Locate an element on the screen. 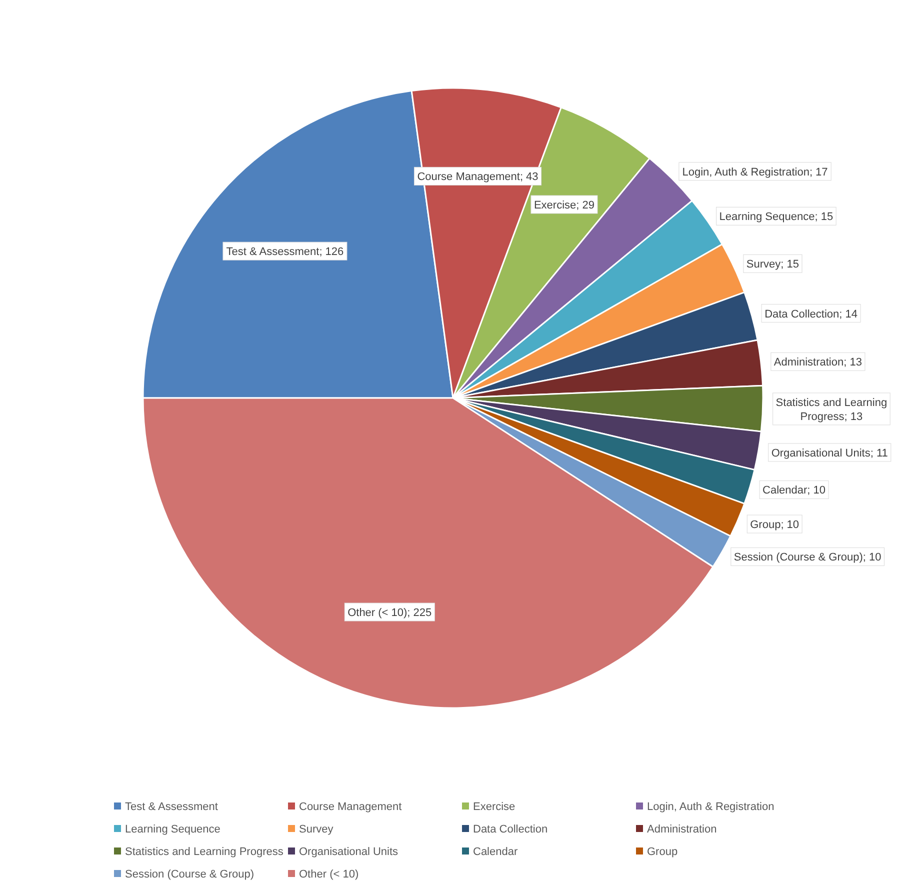 The image size is (916, 881). data-label: Organisational Units; 11 is located at coordinates (829, 453).